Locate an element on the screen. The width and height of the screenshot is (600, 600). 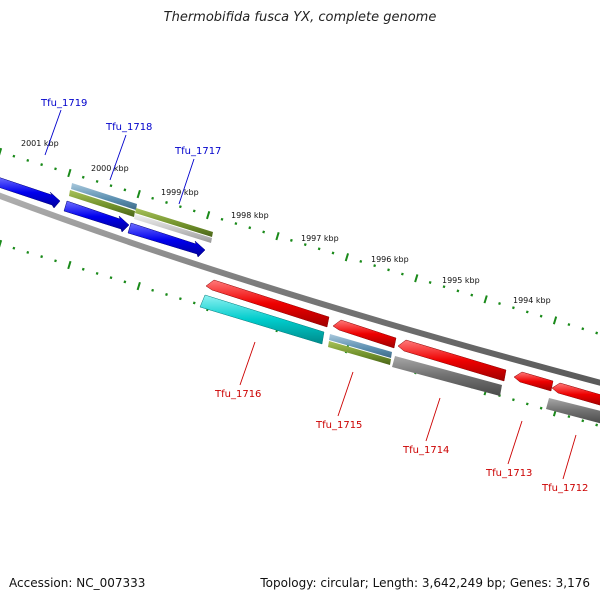
gene-label-tfu-1713: Tfu_1713 is located at coordinates (508, 473).